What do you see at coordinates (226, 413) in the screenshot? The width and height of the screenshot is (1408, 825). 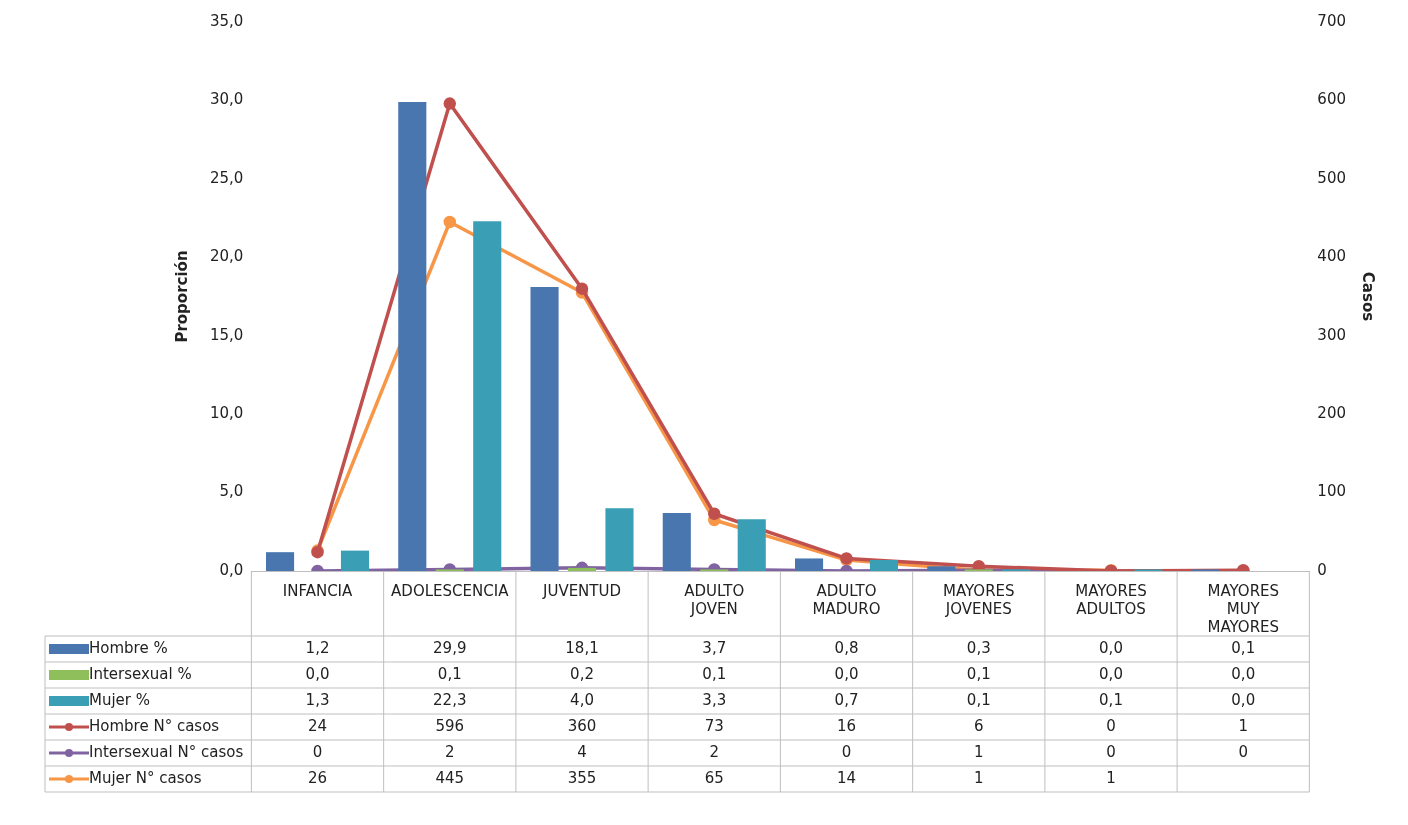 I see `y-tick-label: 10,0` at bounding box center [226, 413].